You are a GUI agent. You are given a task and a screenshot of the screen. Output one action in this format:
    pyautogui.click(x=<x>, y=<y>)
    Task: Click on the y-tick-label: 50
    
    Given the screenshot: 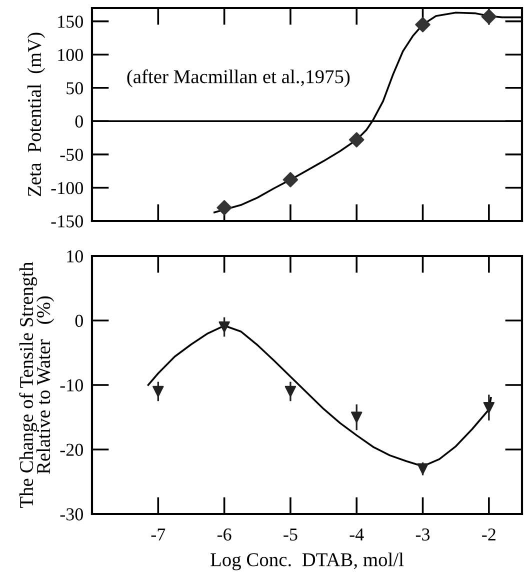 What is the action you would take?
    pyautogui.click(x=74, y=88)
    